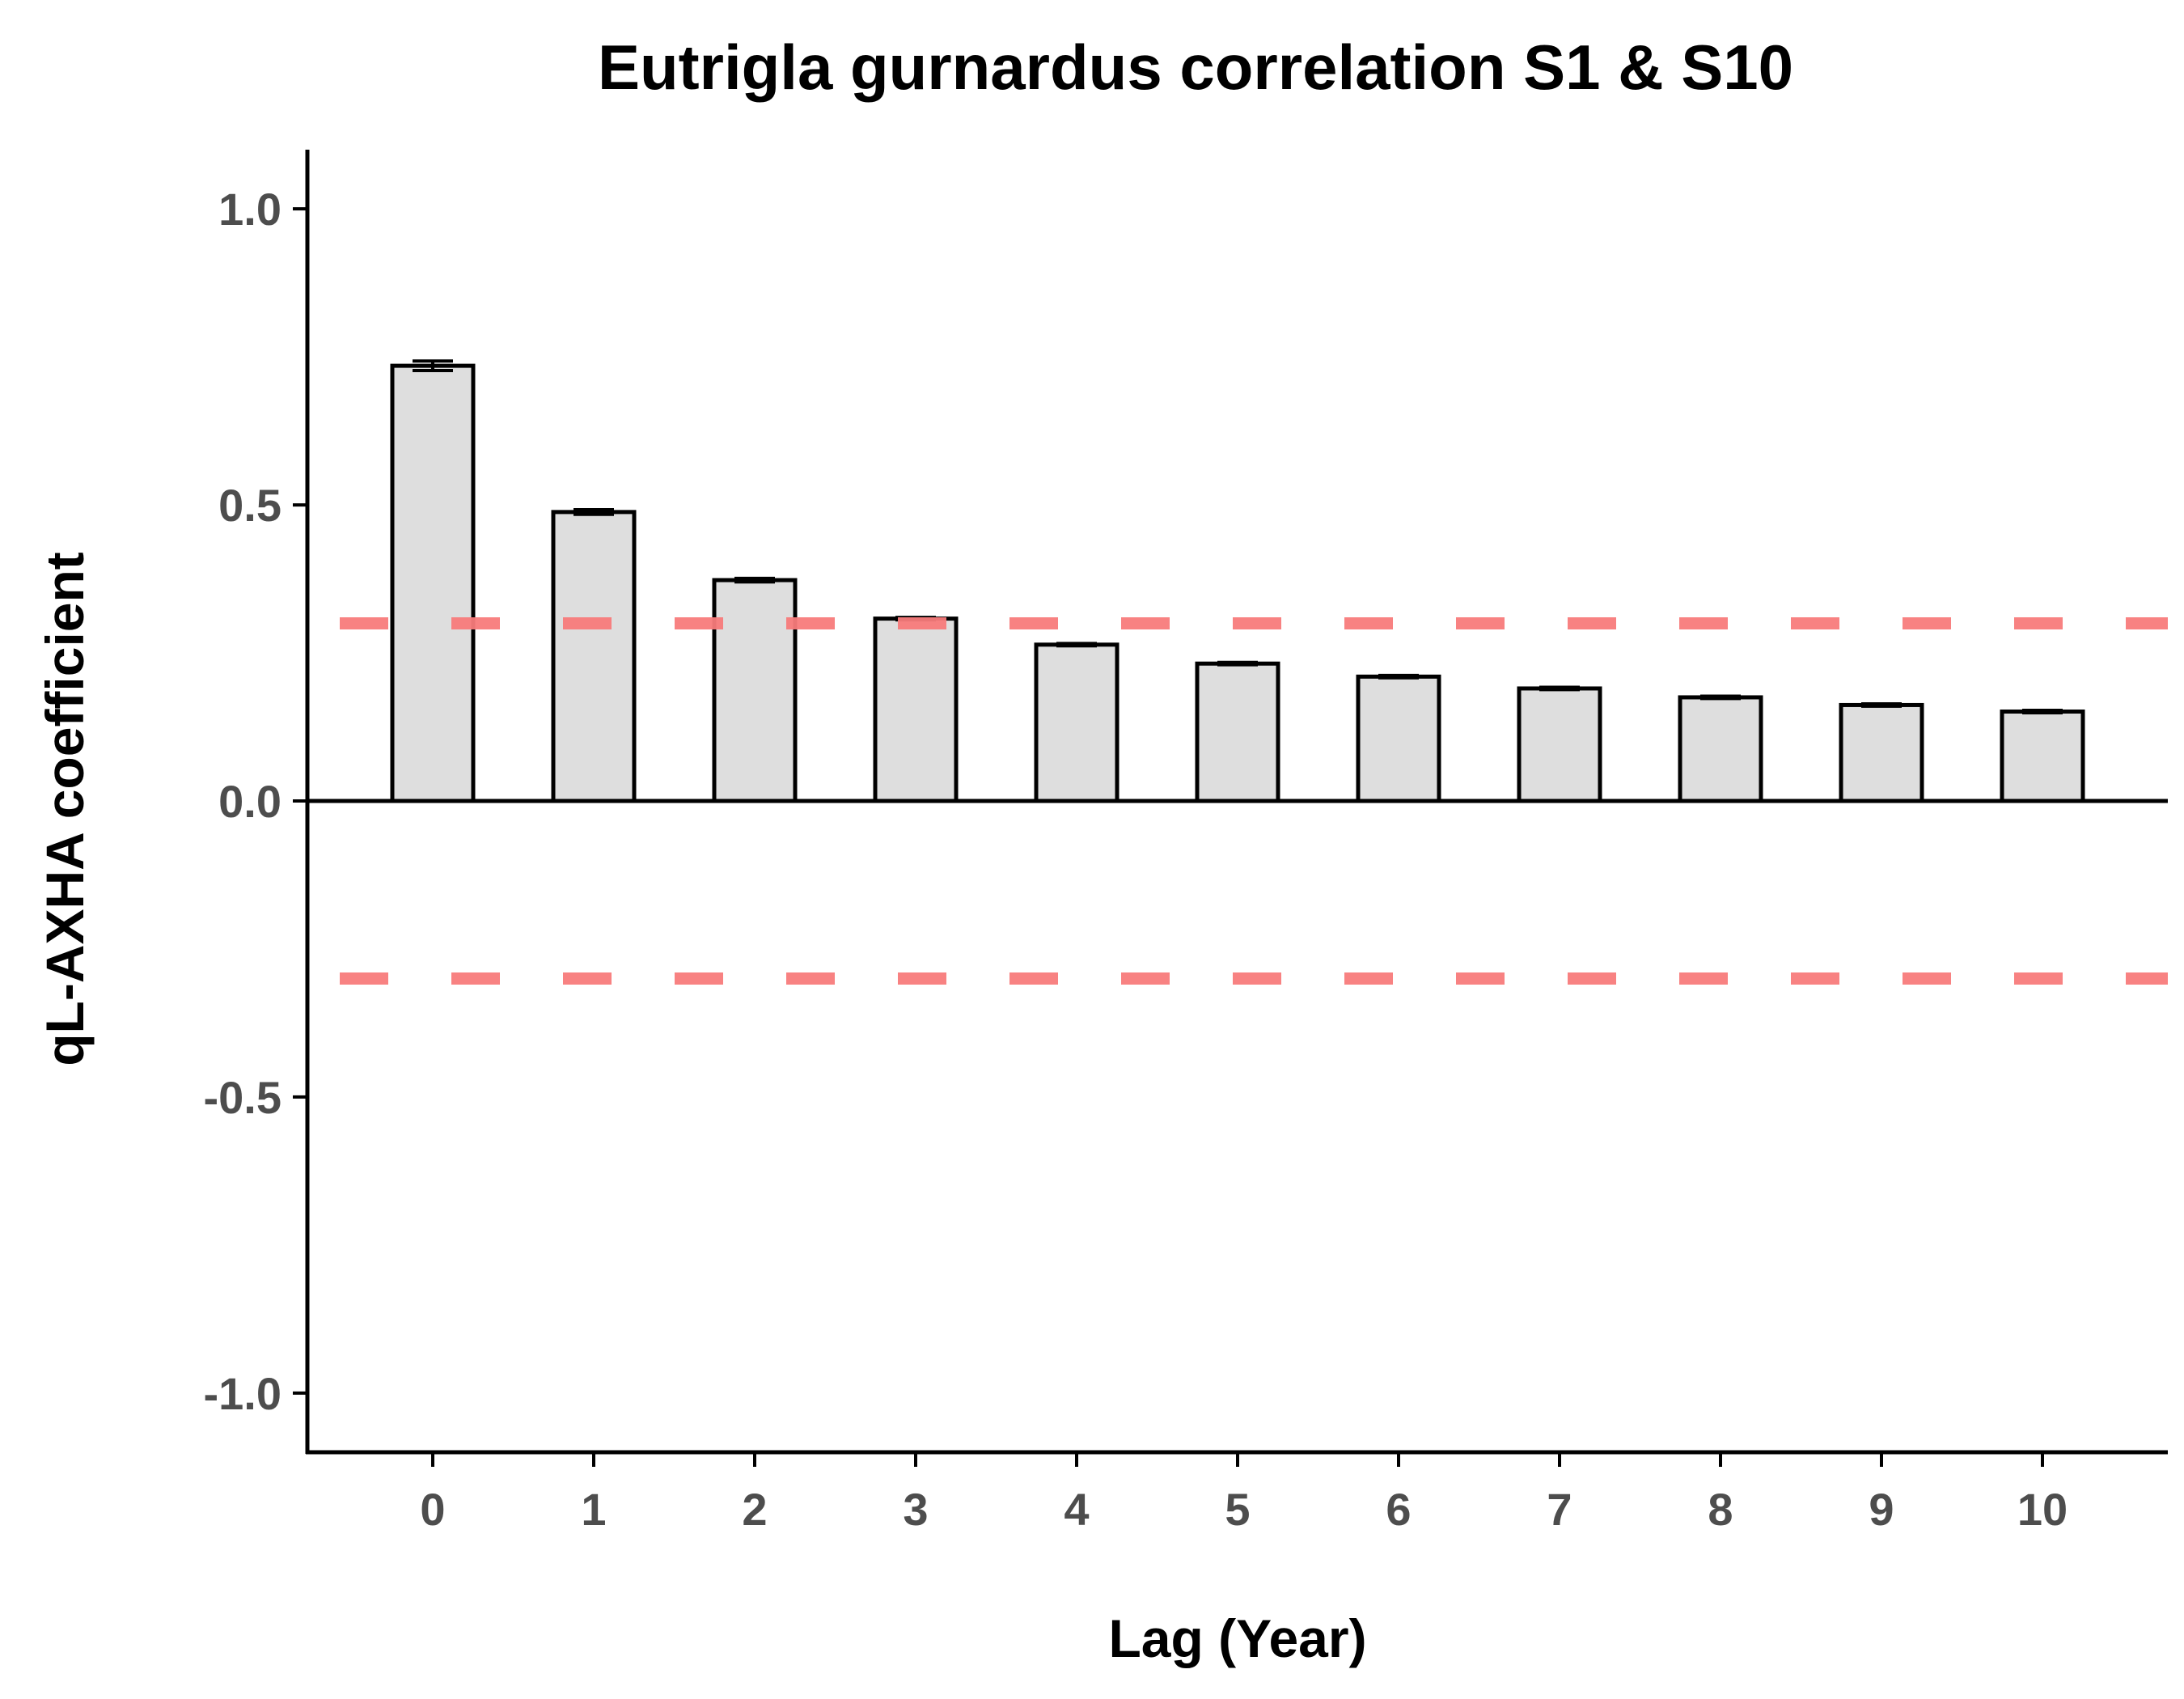  What do you see at coordinates (243, 1393) in the screenshot?
I see `y-tick-label: -1.0` at bounding box center [243, 1393].